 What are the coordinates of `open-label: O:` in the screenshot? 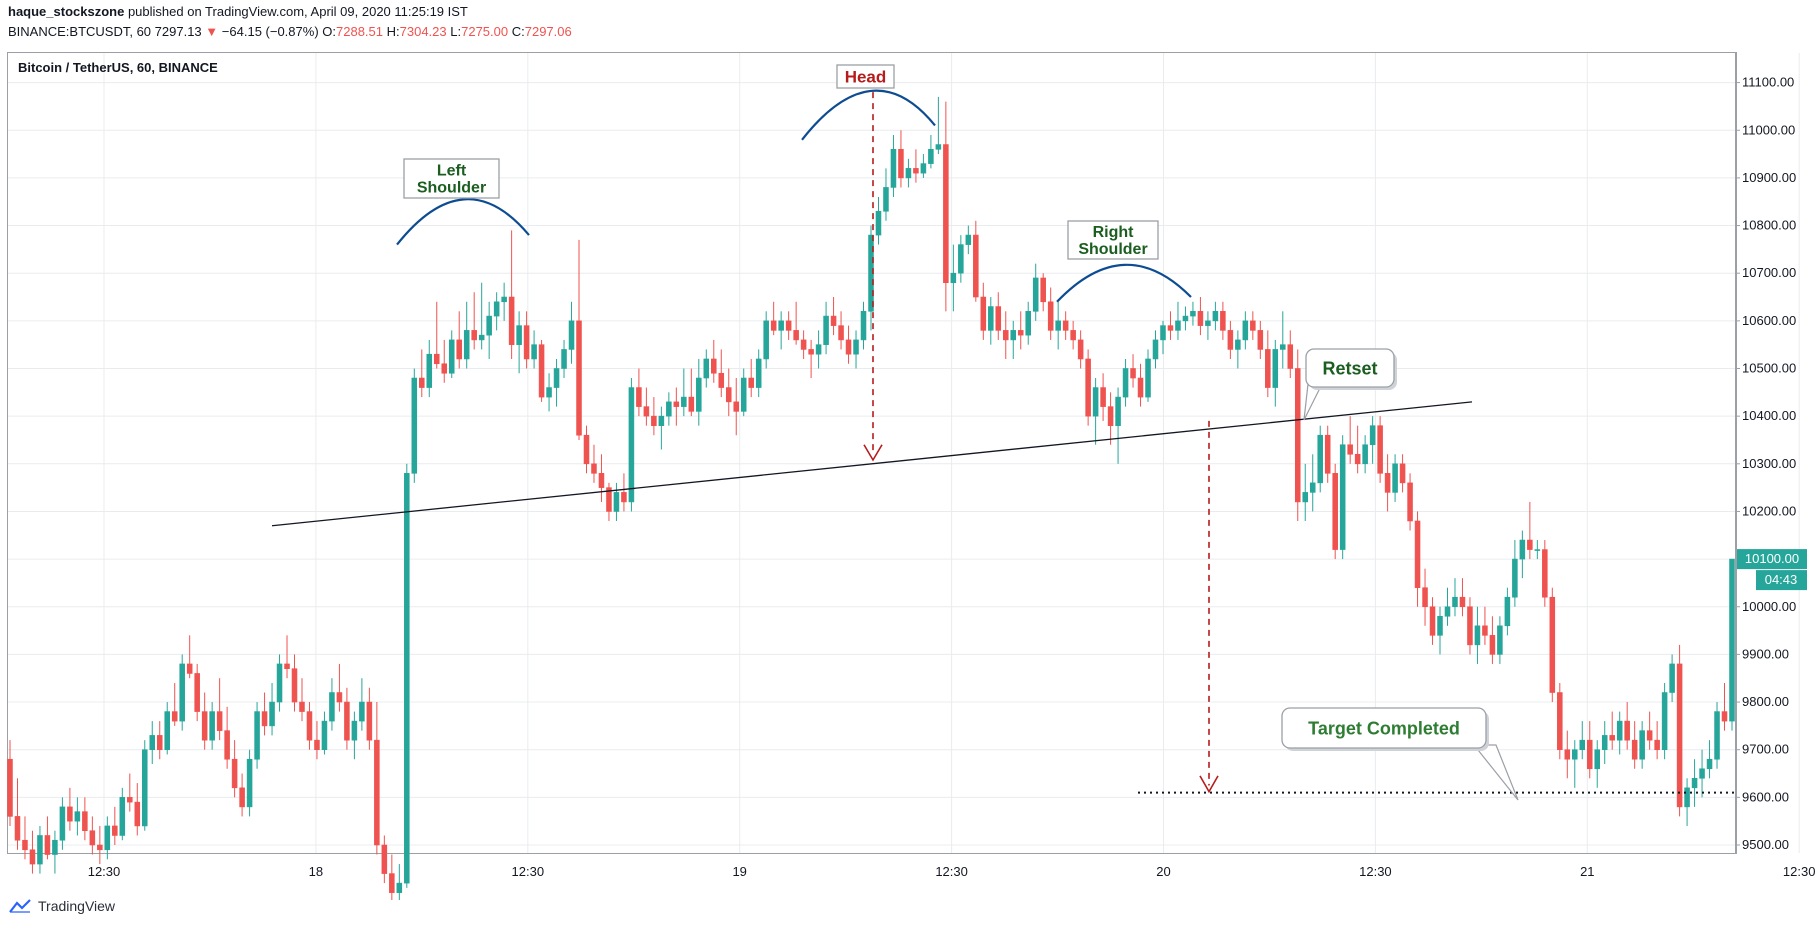 It's located at (329, 31).